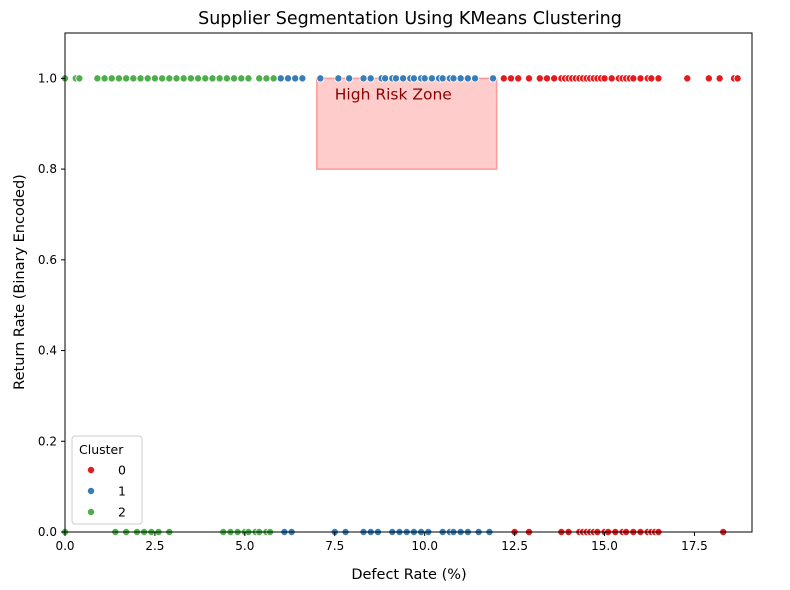  Describe the element at coordinates (122, 470) in the screenshot. I see `legend-label-0: 0` at that location.